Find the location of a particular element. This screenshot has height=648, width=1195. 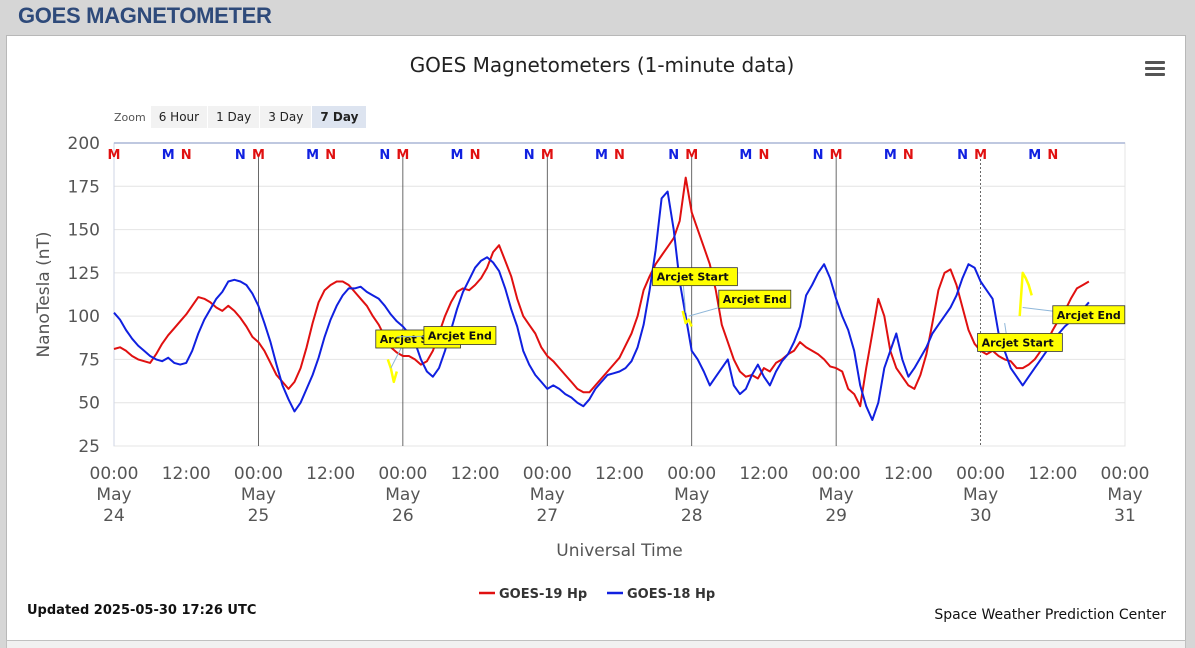

y-tick-label: 75 is located at coordinates (89, 360).